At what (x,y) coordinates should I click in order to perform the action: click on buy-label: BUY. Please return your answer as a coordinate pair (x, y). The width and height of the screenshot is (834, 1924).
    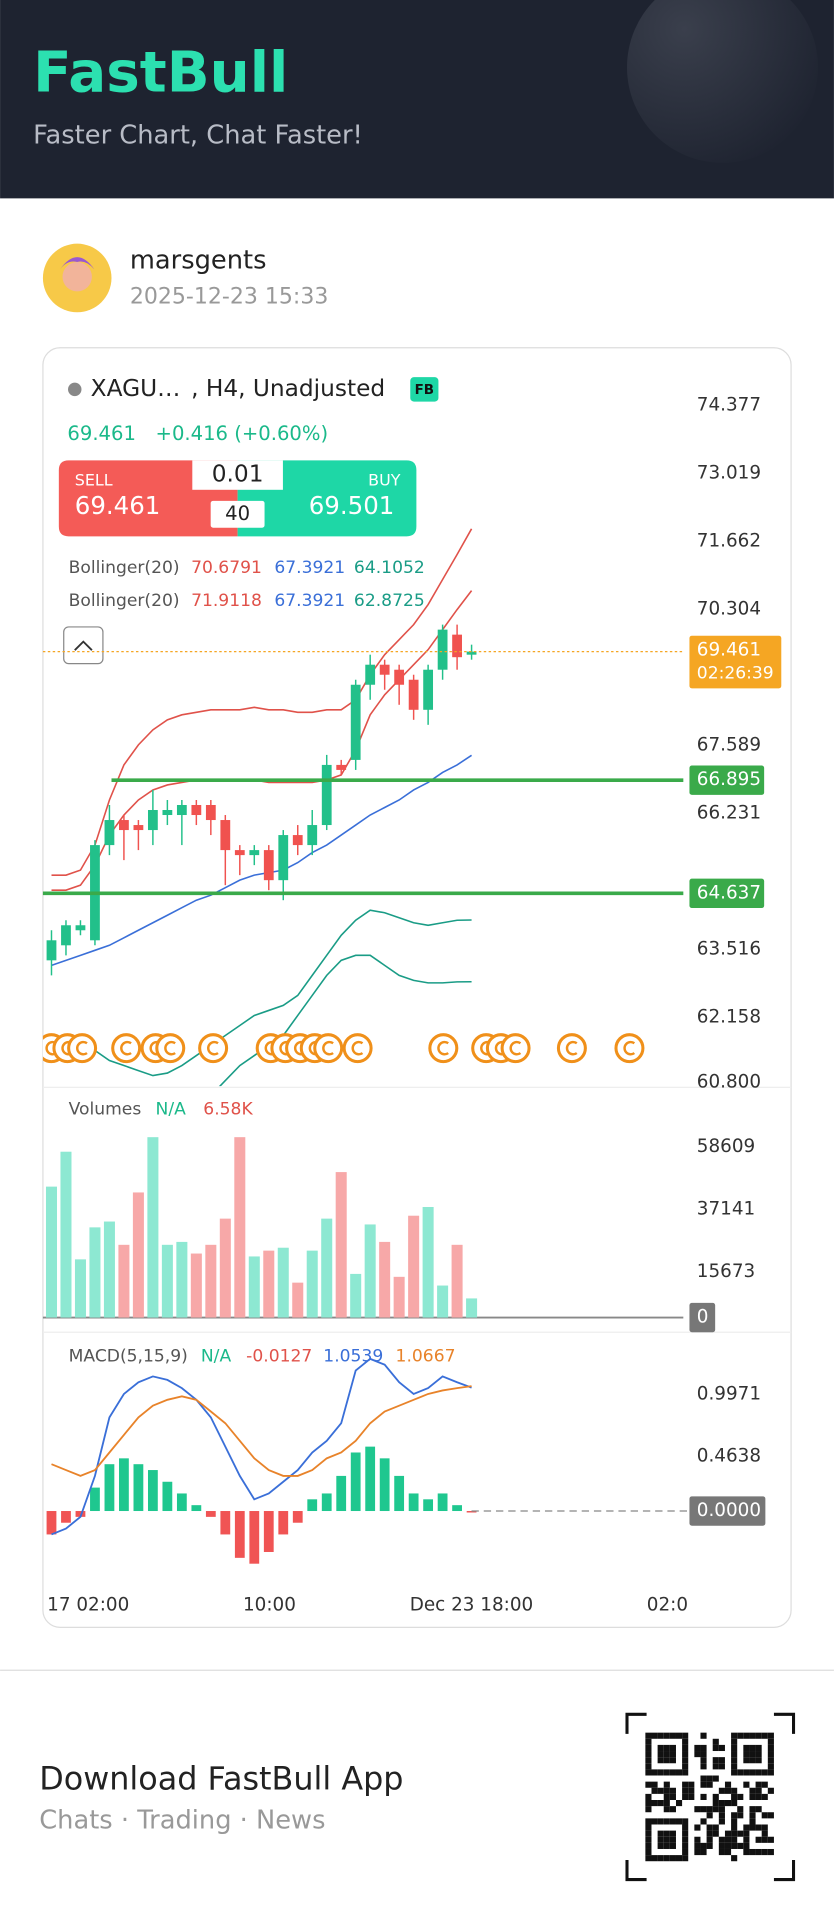
    Looking at the image, I should click on (384, 480).